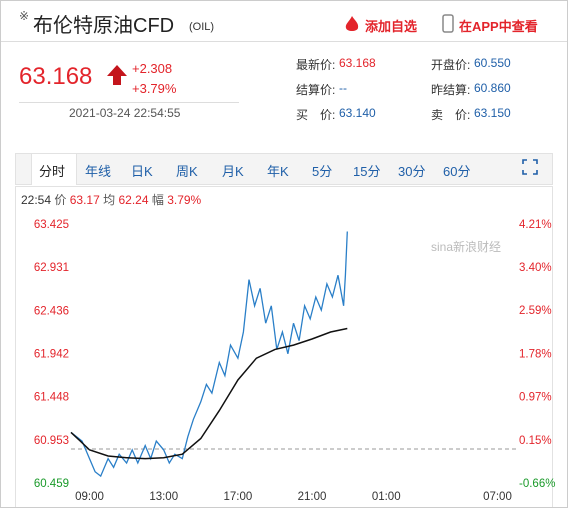  Describe the element at coordinates (498, 26) in the screenshot. I see `app-button: 在APP中查看` at that location.